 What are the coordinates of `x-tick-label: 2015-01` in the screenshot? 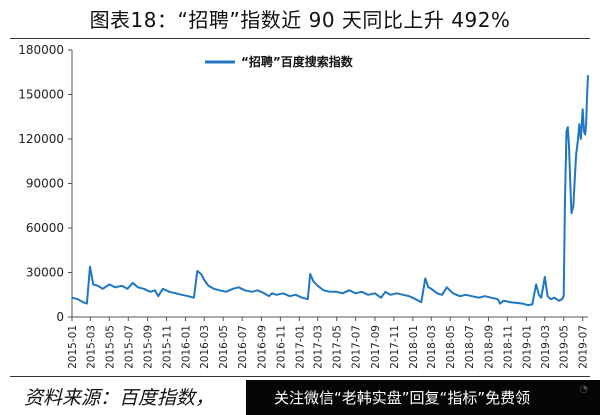 It's located at (73, 347).